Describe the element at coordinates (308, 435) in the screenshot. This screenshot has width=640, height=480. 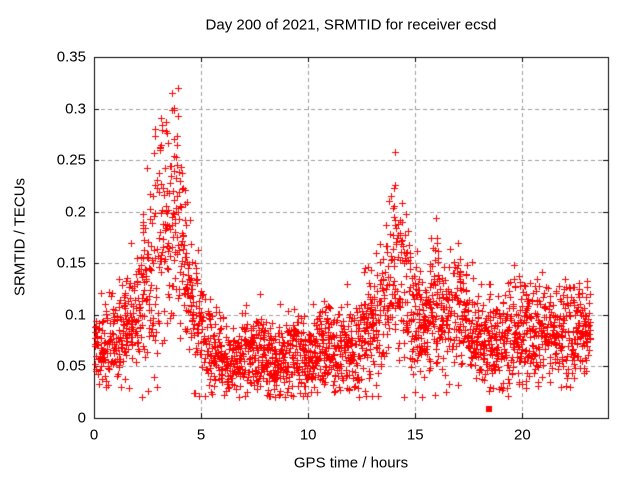
I see `x-tick-label: 10` at that location.